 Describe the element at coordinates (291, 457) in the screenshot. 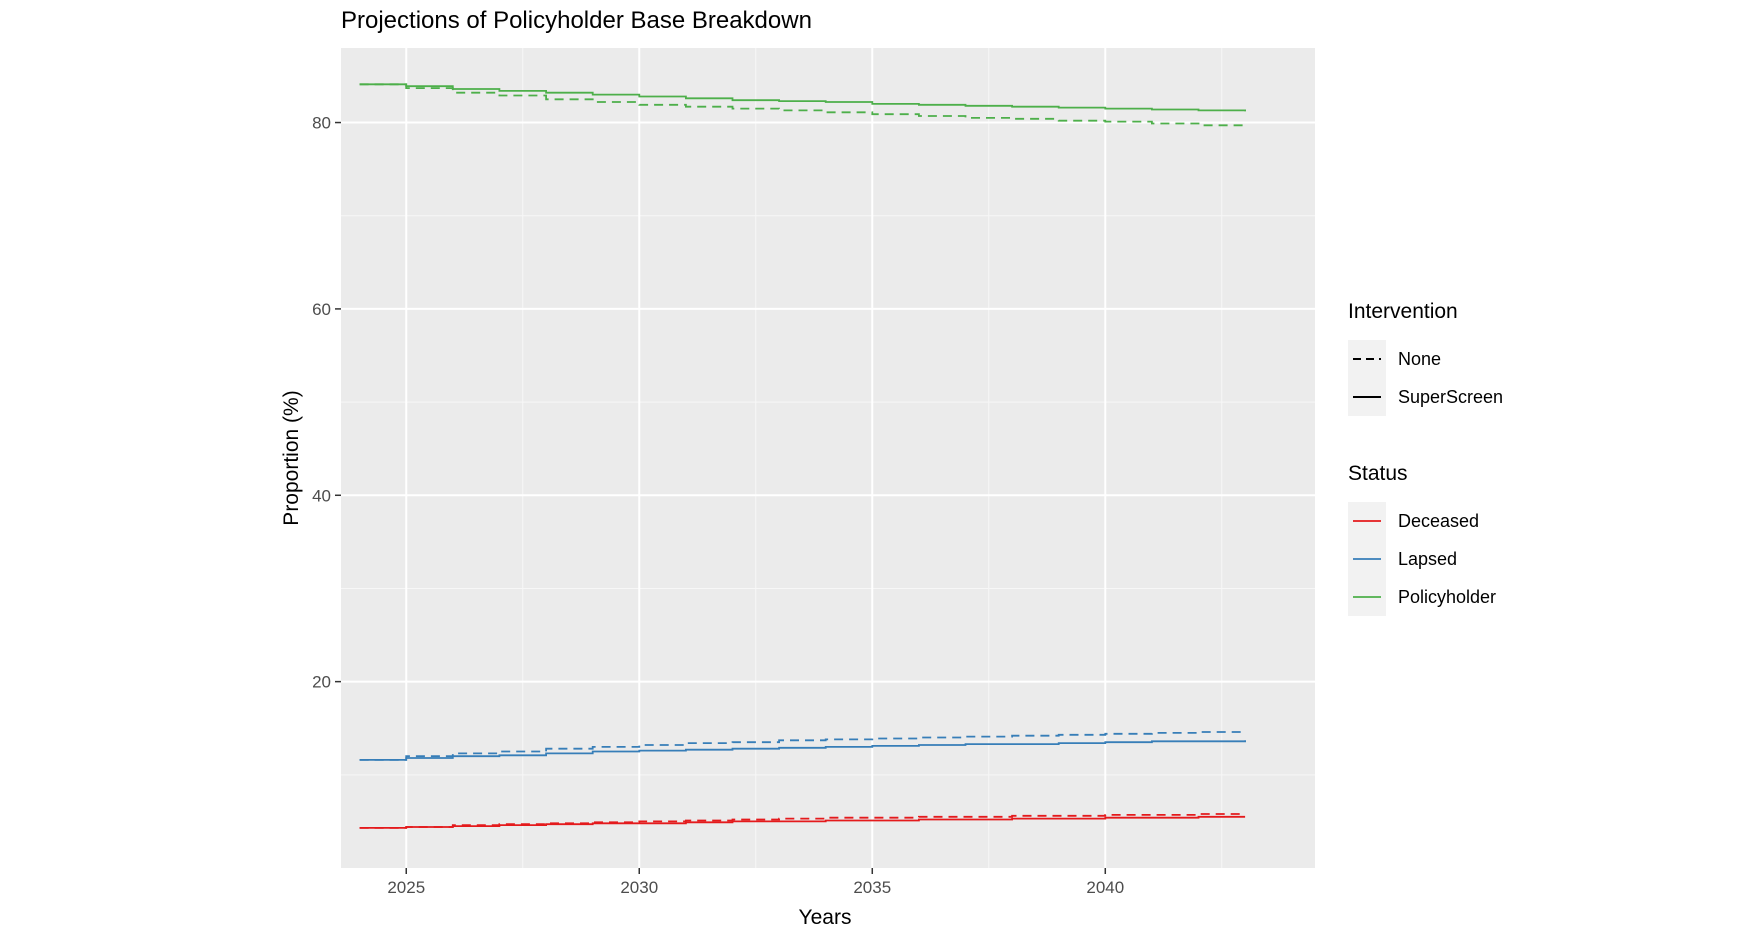

I see `y-axis-label: Proportion (%)` at that location.